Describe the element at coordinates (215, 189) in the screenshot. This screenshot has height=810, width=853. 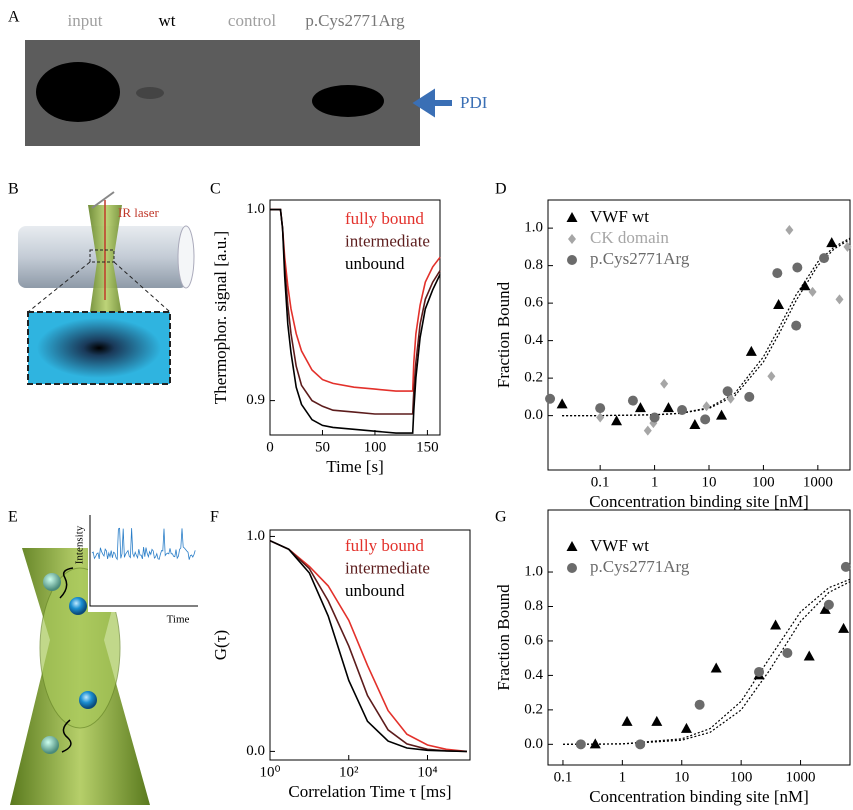
I see `panel-label: C` at that location.